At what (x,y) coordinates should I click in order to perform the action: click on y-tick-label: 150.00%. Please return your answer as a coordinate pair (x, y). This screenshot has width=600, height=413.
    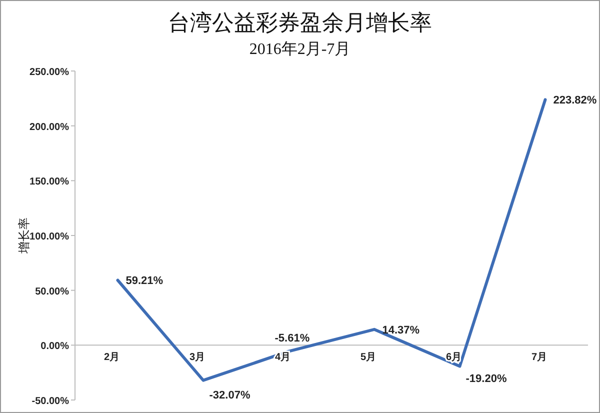
    Looking at the image, I should click on (50, 182).